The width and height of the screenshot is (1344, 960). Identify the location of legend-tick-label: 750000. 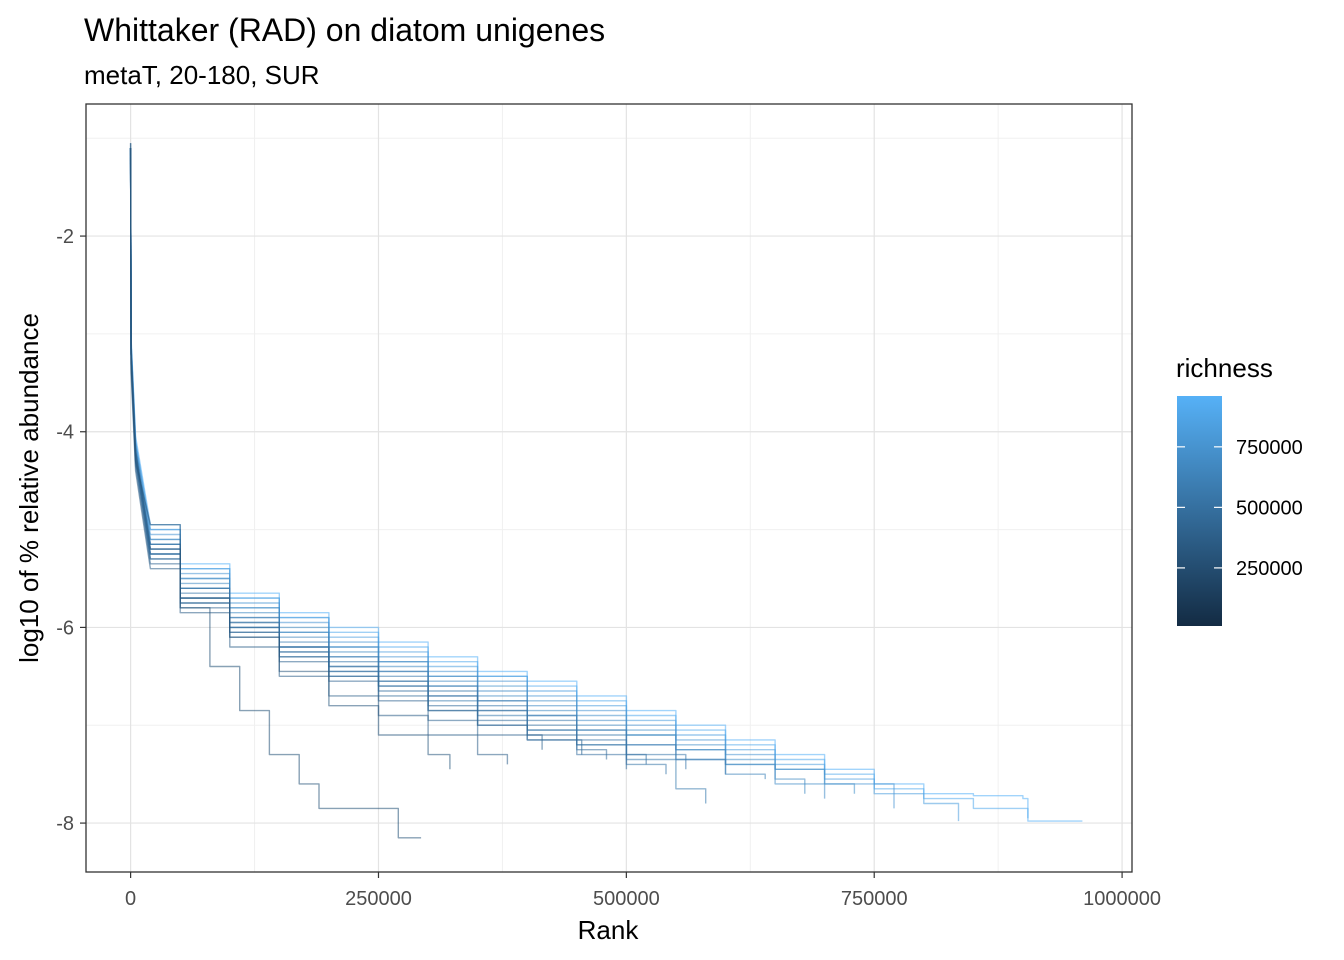
(1269, 448).